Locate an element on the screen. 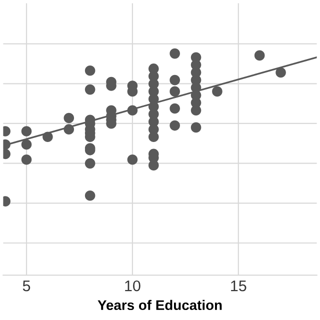 The height and width of the screenshot is (320, 320). x-tick-label: 15 is located at coordinates (238, 286).